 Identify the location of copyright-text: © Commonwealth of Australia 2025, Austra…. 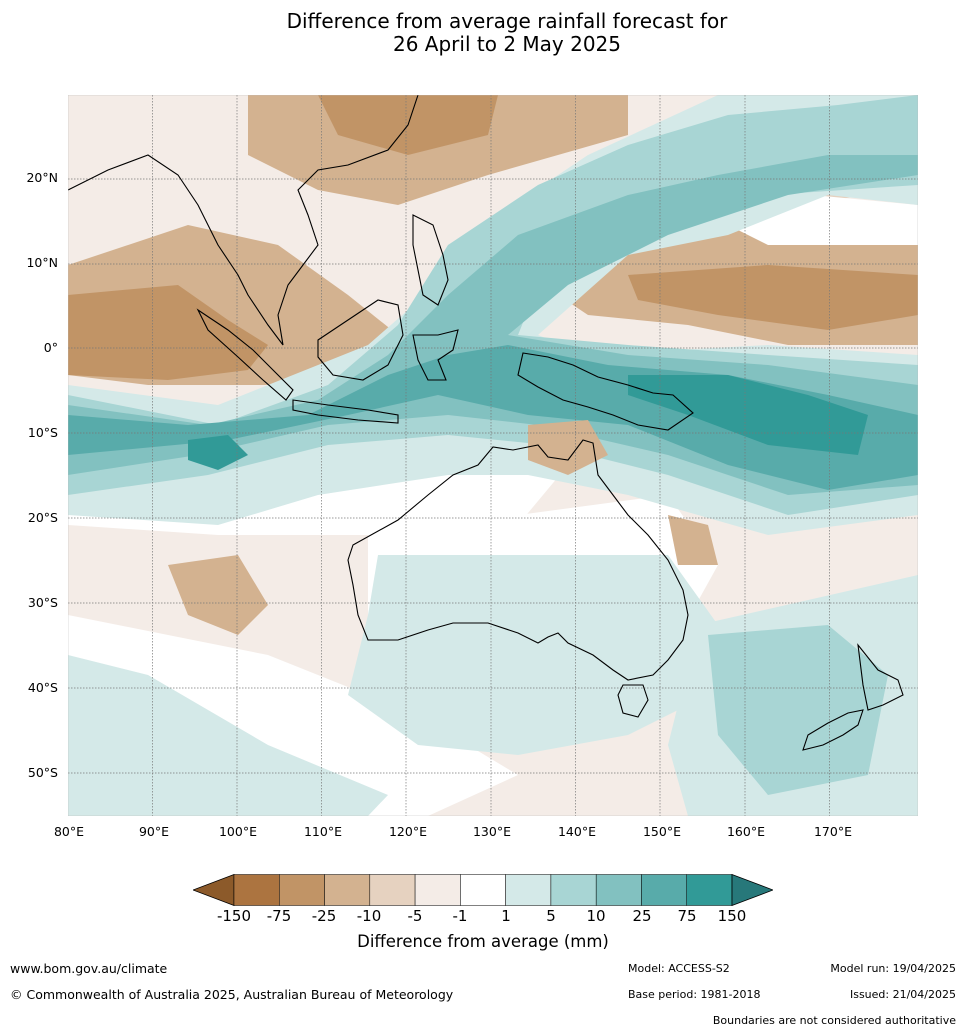
(232, 994).